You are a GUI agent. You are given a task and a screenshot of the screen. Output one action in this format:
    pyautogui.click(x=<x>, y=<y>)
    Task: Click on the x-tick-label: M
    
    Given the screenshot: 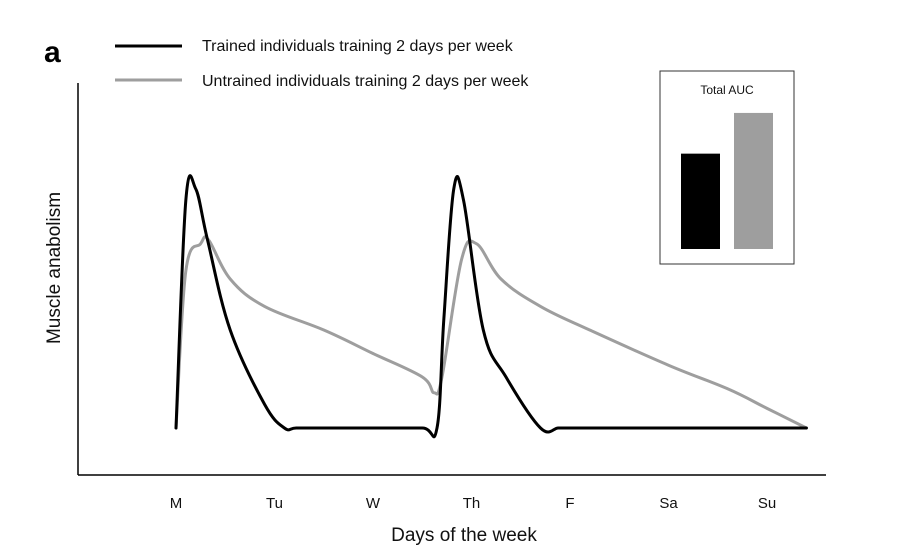 What is the action you would take?
    pyautogui.click(x=176, y=503)
    